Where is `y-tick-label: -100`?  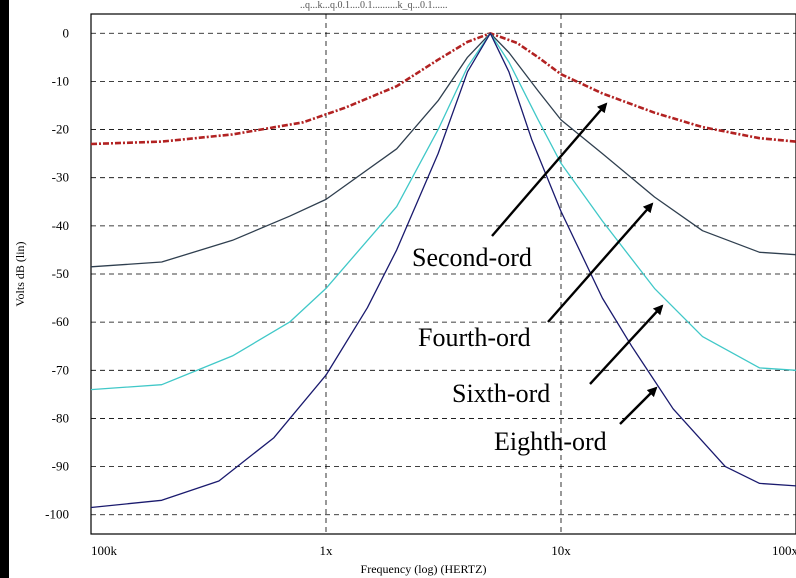
y-tick-label: -100 is located at coordinates (57, 514).